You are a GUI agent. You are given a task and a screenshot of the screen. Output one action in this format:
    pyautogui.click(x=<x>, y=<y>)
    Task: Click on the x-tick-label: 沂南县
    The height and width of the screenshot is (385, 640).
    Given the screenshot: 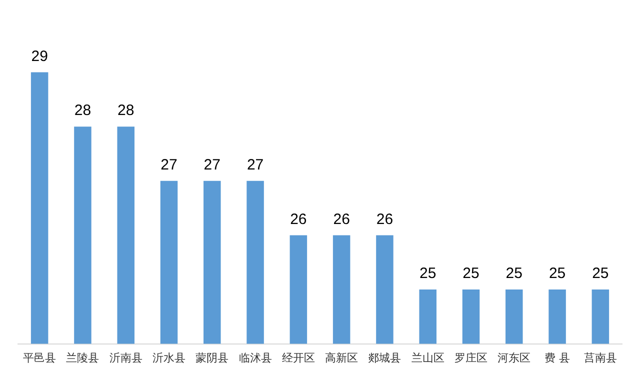 What is the action you would take?
    pyautogui.click(x=125, y=357)
    